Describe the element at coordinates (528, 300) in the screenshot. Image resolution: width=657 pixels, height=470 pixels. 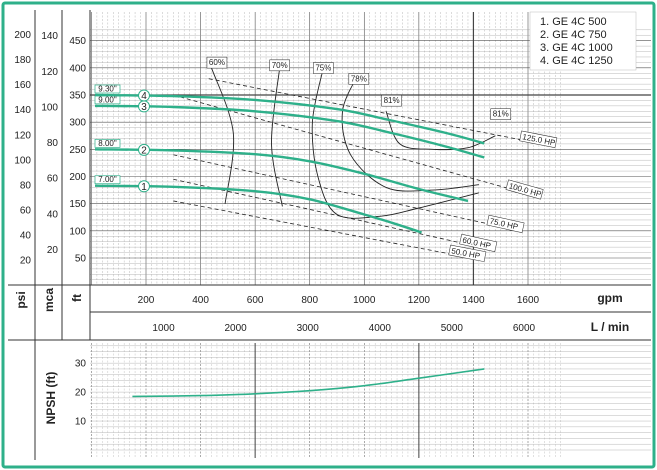
I see `gpm-tick: 1600` at that location.